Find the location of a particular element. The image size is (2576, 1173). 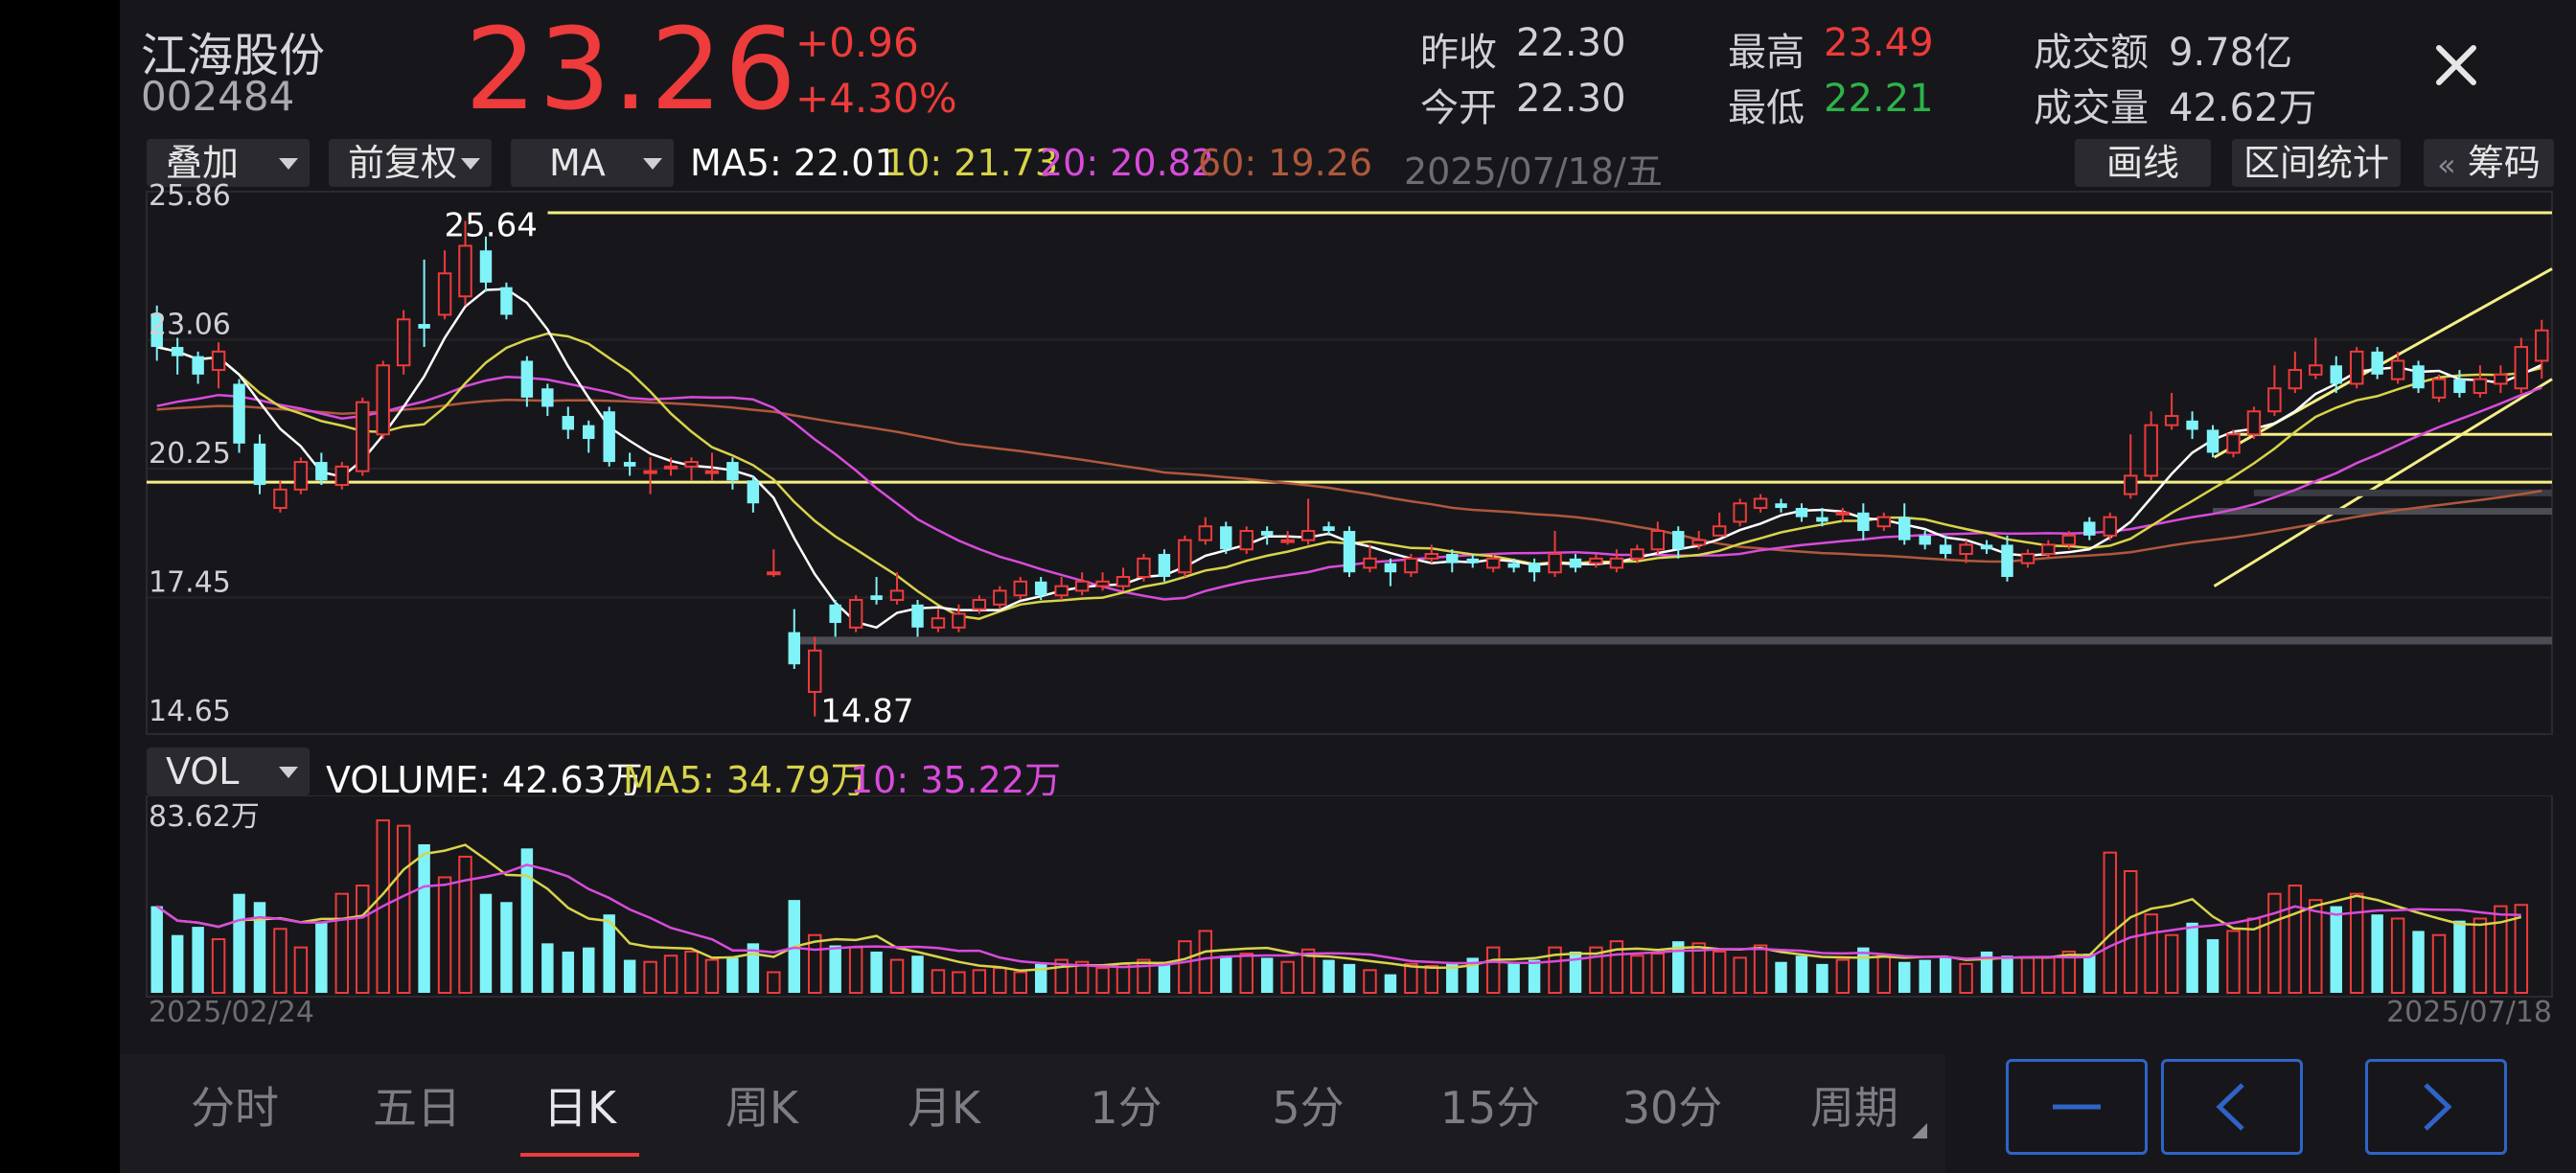

tab-daily-k: 日K is located at coordinates (579, 1108).